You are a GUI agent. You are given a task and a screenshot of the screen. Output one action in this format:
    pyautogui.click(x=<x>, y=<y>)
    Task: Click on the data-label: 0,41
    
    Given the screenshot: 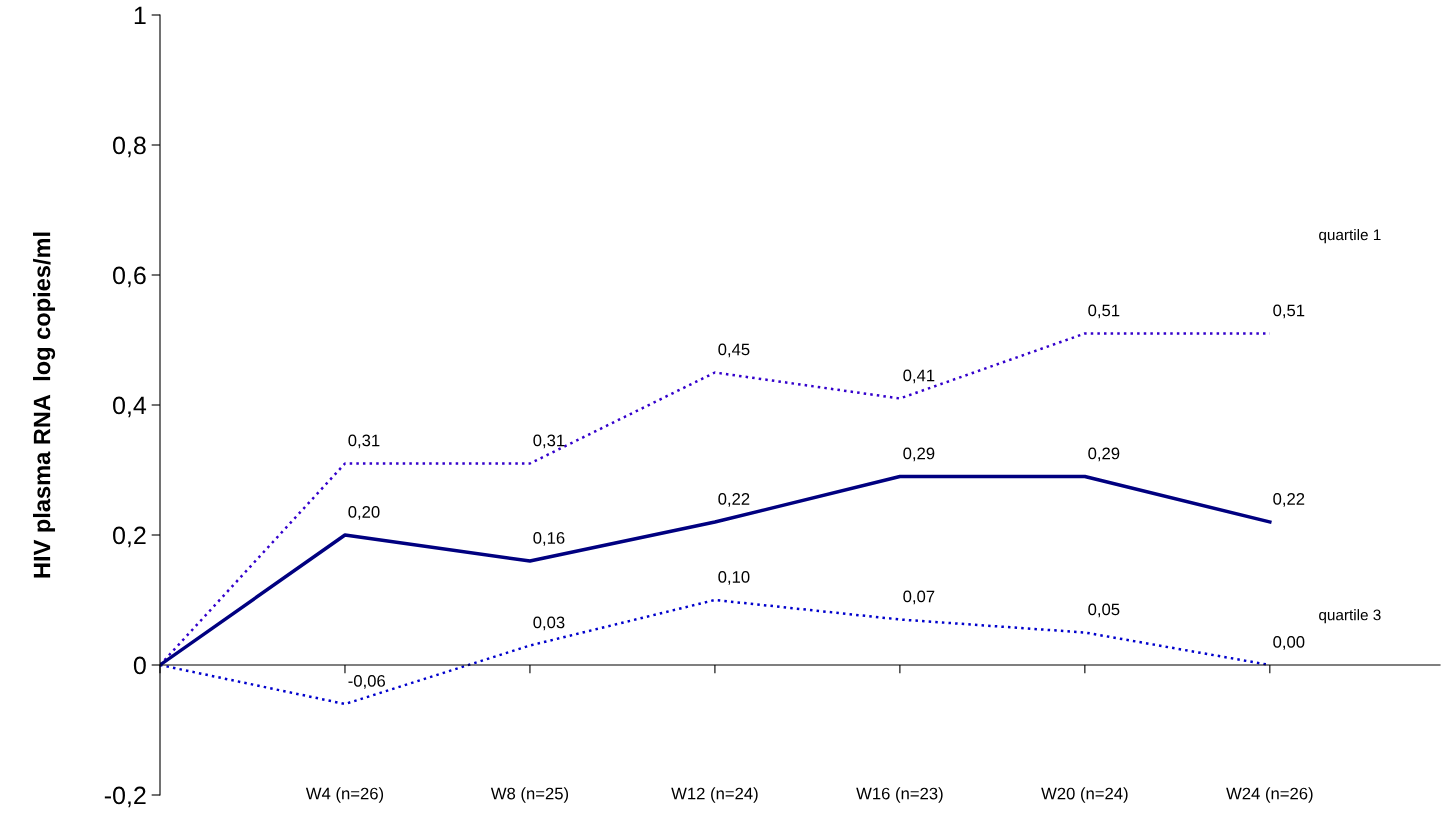 What is the action you would take?
    pyautogui.click(x=919, y=376)
    